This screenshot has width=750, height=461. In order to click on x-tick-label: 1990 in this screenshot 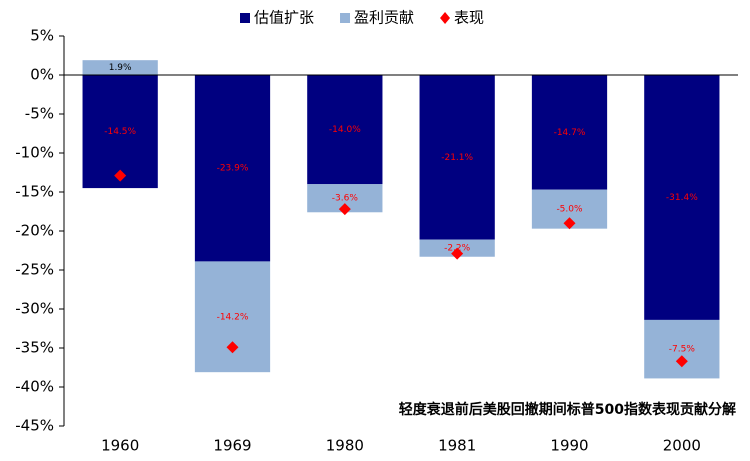, I will do `click(569, 446)`.